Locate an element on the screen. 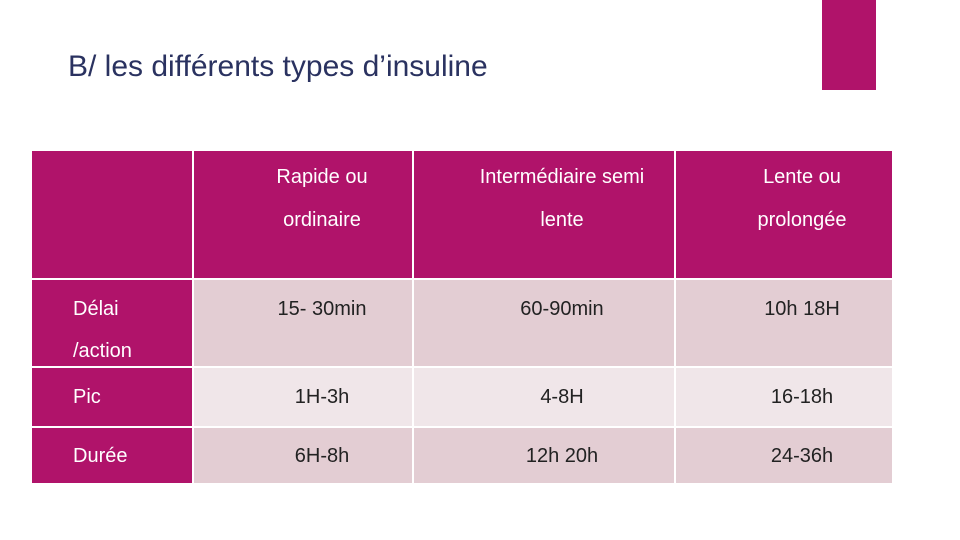  column-header: ordinaire is located at coordinates (322, 220).